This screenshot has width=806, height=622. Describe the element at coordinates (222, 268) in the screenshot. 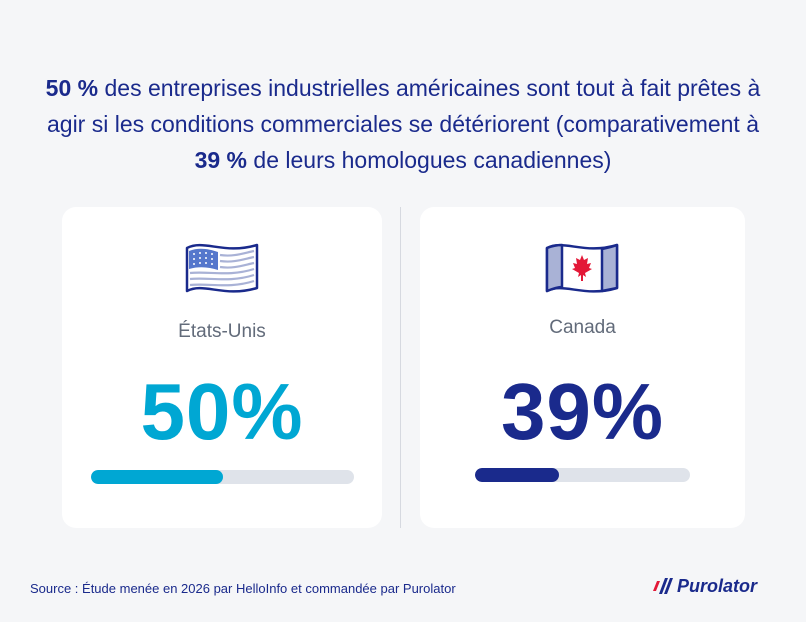

I see `us-flag-icon` at that location.